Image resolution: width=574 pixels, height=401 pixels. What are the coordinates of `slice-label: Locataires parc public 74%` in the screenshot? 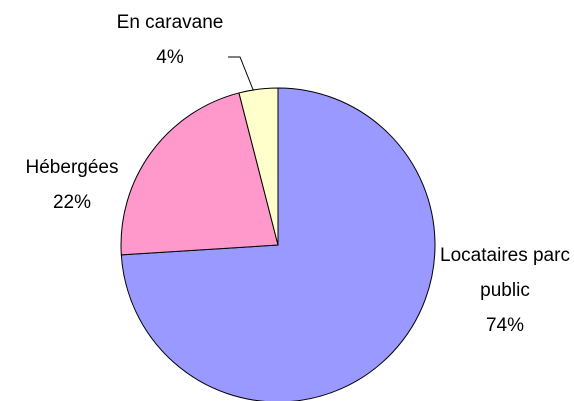 It's located at (505, 290).